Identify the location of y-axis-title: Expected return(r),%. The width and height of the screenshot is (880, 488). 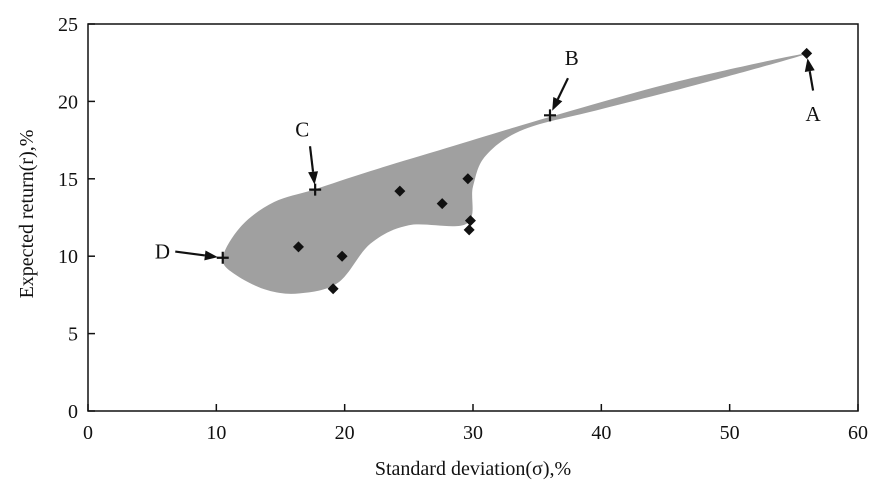
(27, 214).